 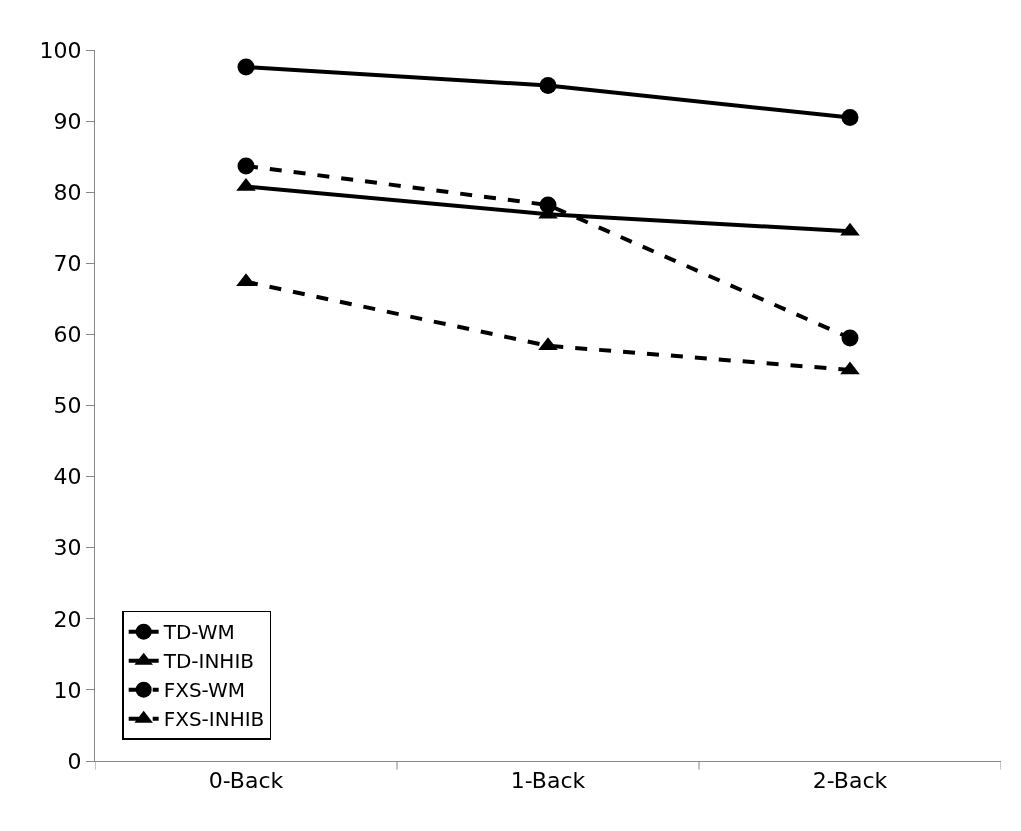 I want to click on y-tick-label: 100, so click(x=60, y=50).